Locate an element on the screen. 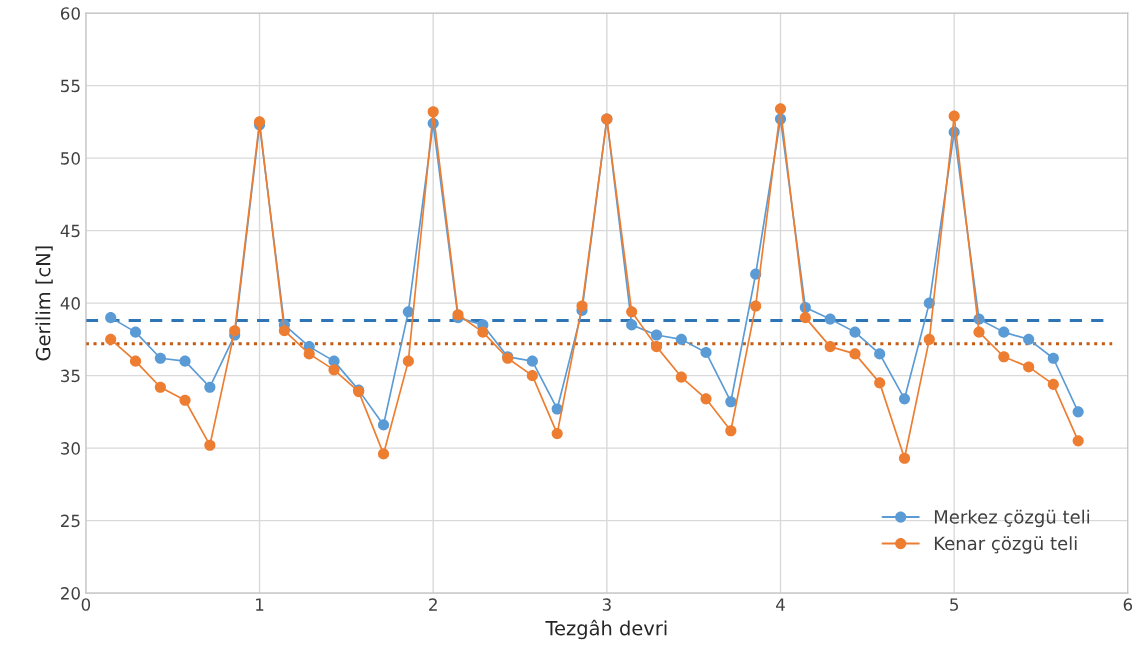  x-tick-label: 6 is located at coordinates (1128, 604).